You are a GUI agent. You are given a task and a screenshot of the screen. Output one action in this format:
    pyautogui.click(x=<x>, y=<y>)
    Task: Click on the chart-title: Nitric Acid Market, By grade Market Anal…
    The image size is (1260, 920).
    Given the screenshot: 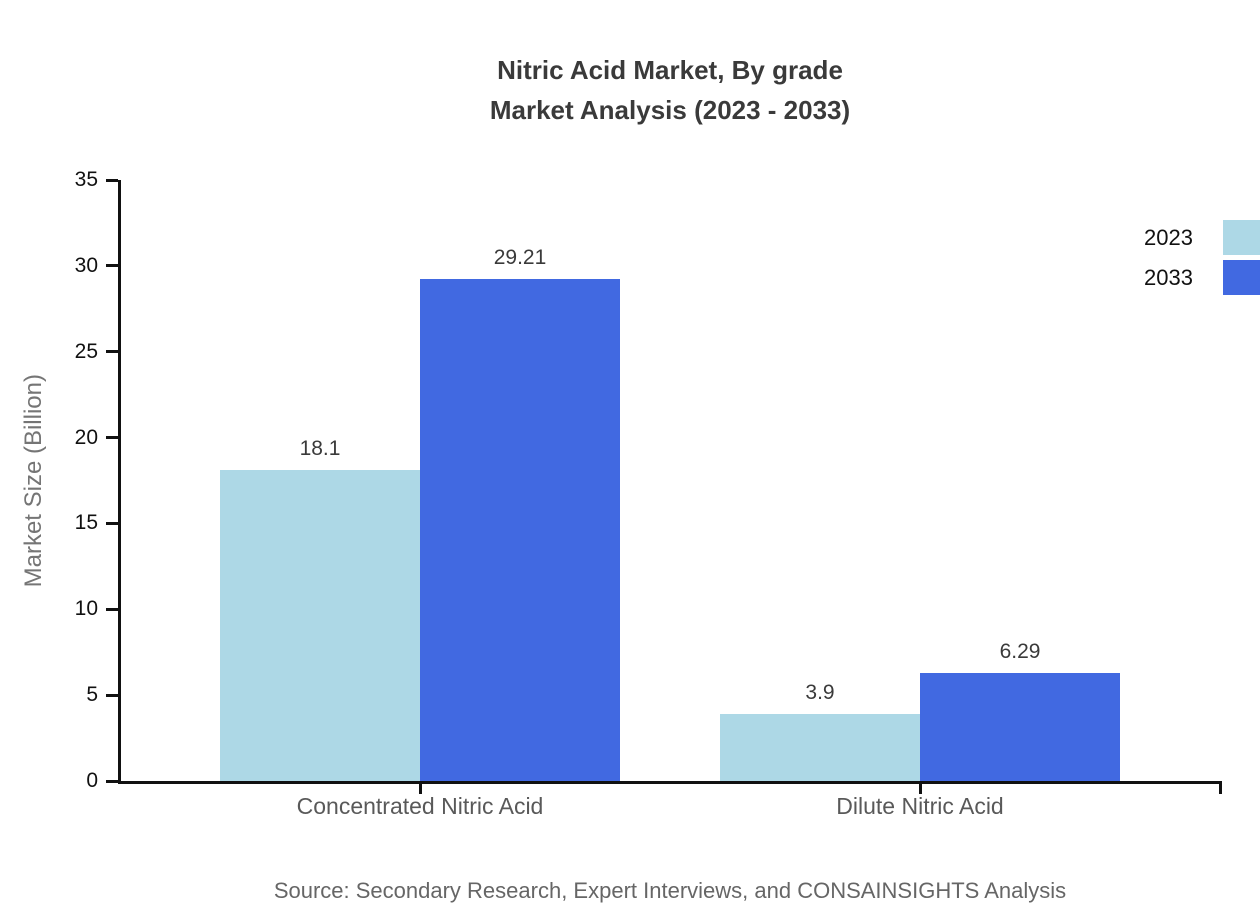 What is the action you would take?
    pyautogui.click(x=670, y=90)
    